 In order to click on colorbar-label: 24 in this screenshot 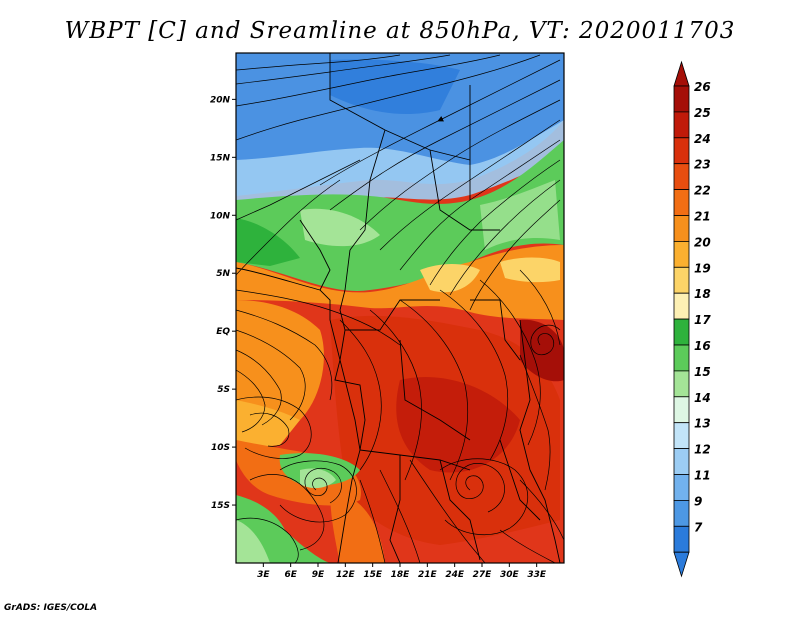, I will do `click(702, 139)`.